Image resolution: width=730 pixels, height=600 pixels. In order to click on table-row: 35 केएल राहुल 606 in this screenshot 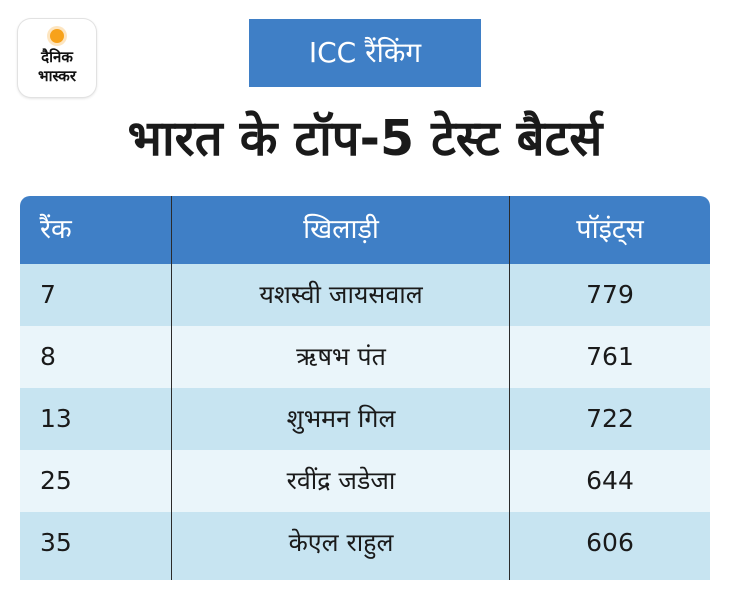, I will do `click(365, 546)`.